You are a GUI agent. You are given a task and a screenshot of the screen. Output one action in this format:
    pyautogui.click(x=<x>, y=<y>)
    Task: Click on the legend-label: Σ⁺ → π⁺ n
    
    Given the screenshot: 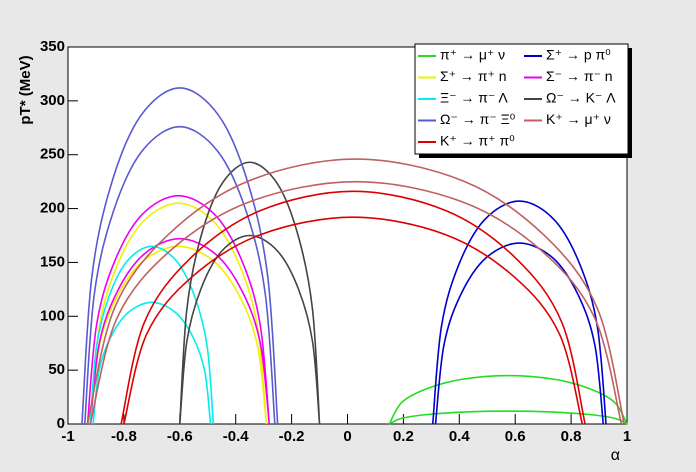 What is the action you would take?
    pyautogui.click(x=473, y=76)
    